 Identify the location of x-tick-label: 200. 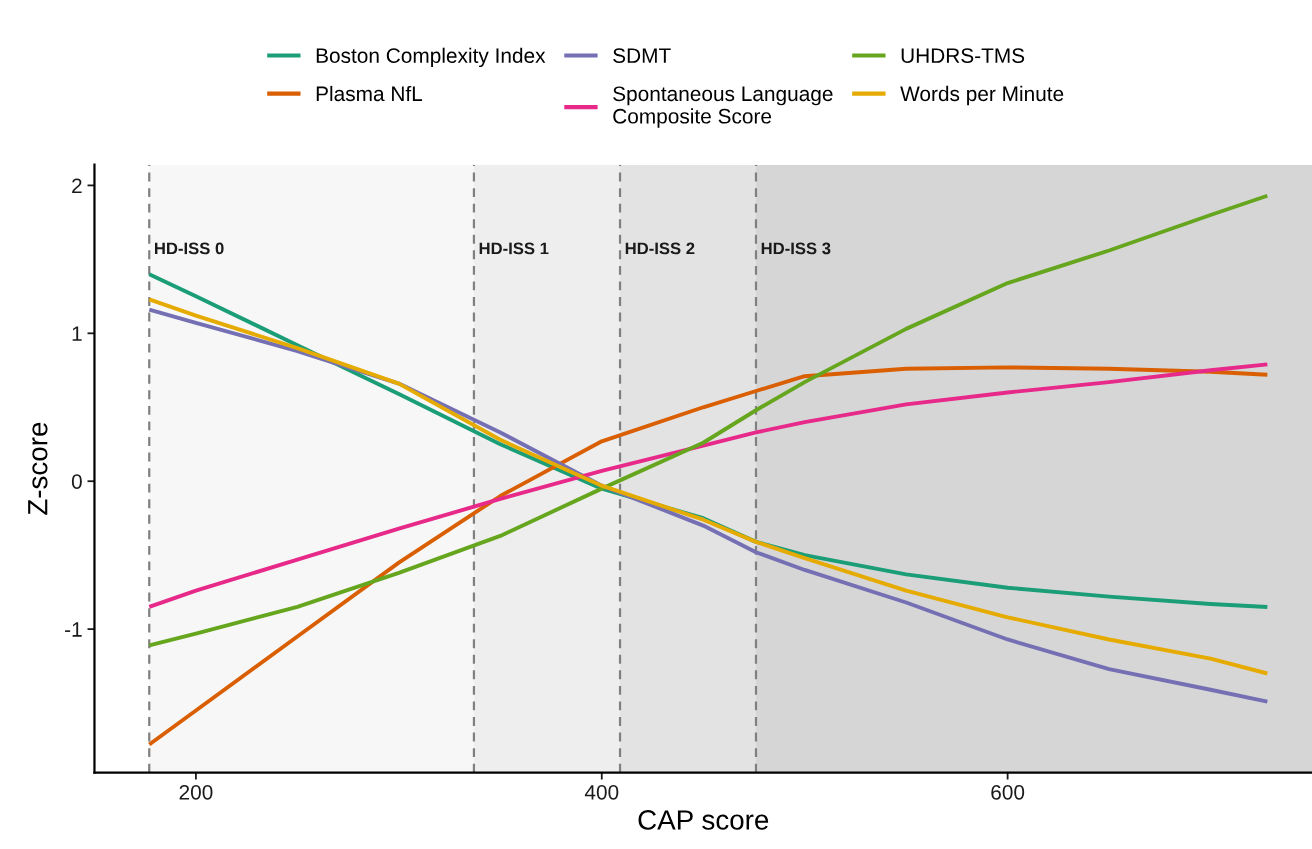
(196, 792).